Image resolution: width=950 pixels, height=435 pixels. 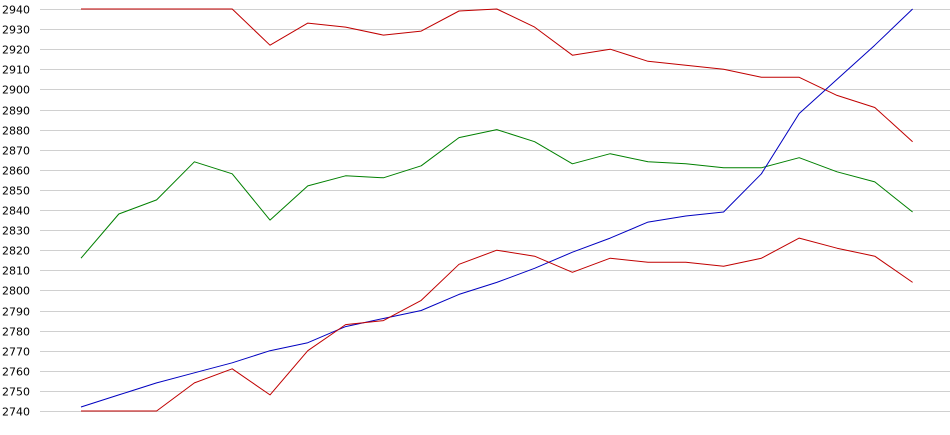 I want to click on y-tick-label: 2850, so click(x=16, y=191).